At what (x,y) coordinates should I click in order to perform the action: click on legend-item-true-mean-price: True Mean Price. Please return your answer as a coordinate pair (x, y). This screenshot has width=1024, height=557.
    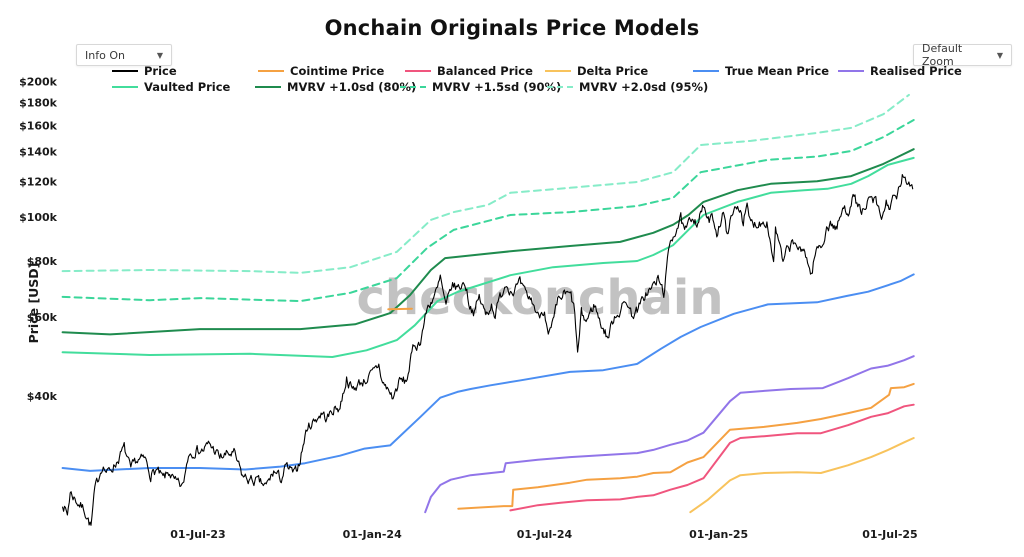
    Looking at the image, I should click on (761, 71).